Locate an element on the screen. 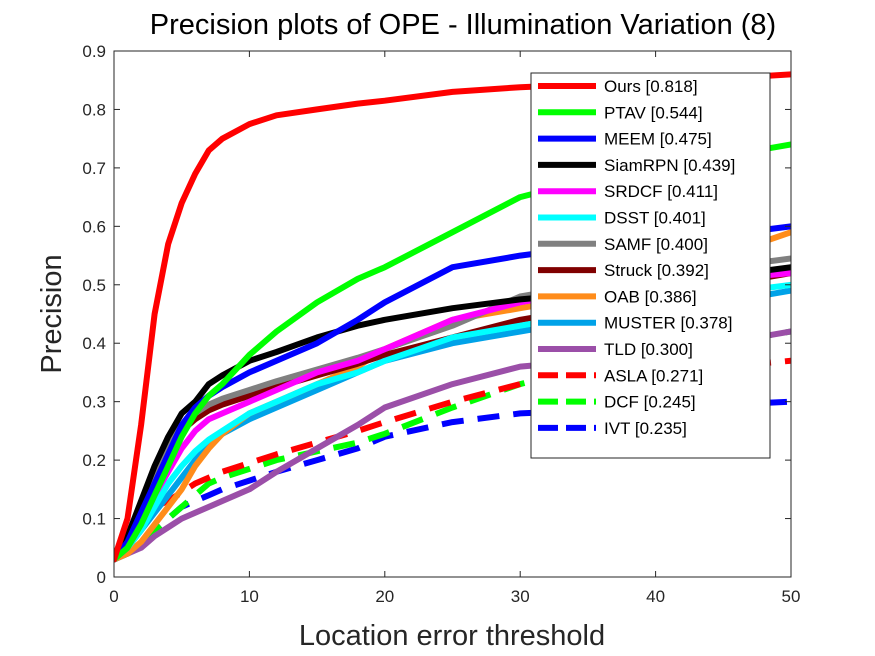 Image resolution: width=875 pixels, height=656 pixels. y-tick-label: 0.9 is located at coordinates (94, 51).